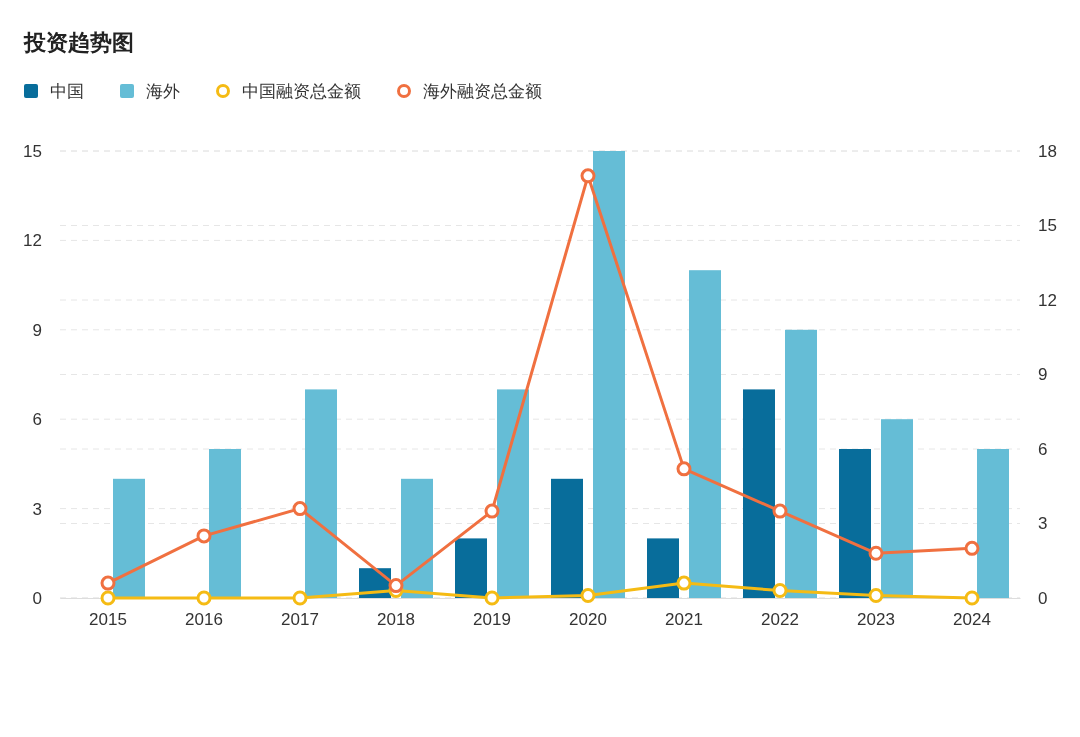 Image resolution: width=1080 pixels, height=737 pixels. What do you see at coordinates (78, 42) in the screenshot?
I see `chart-title: 投资趋势图` at bounding box center [78, 42].